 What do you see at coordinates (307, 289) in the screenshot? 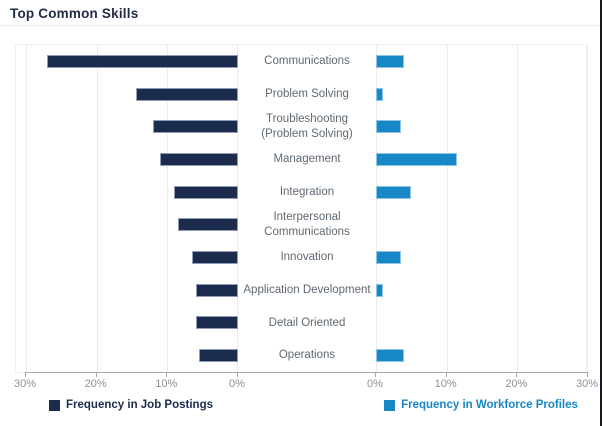
I see `category-label: Application Development` at bounding box center [307, 289].